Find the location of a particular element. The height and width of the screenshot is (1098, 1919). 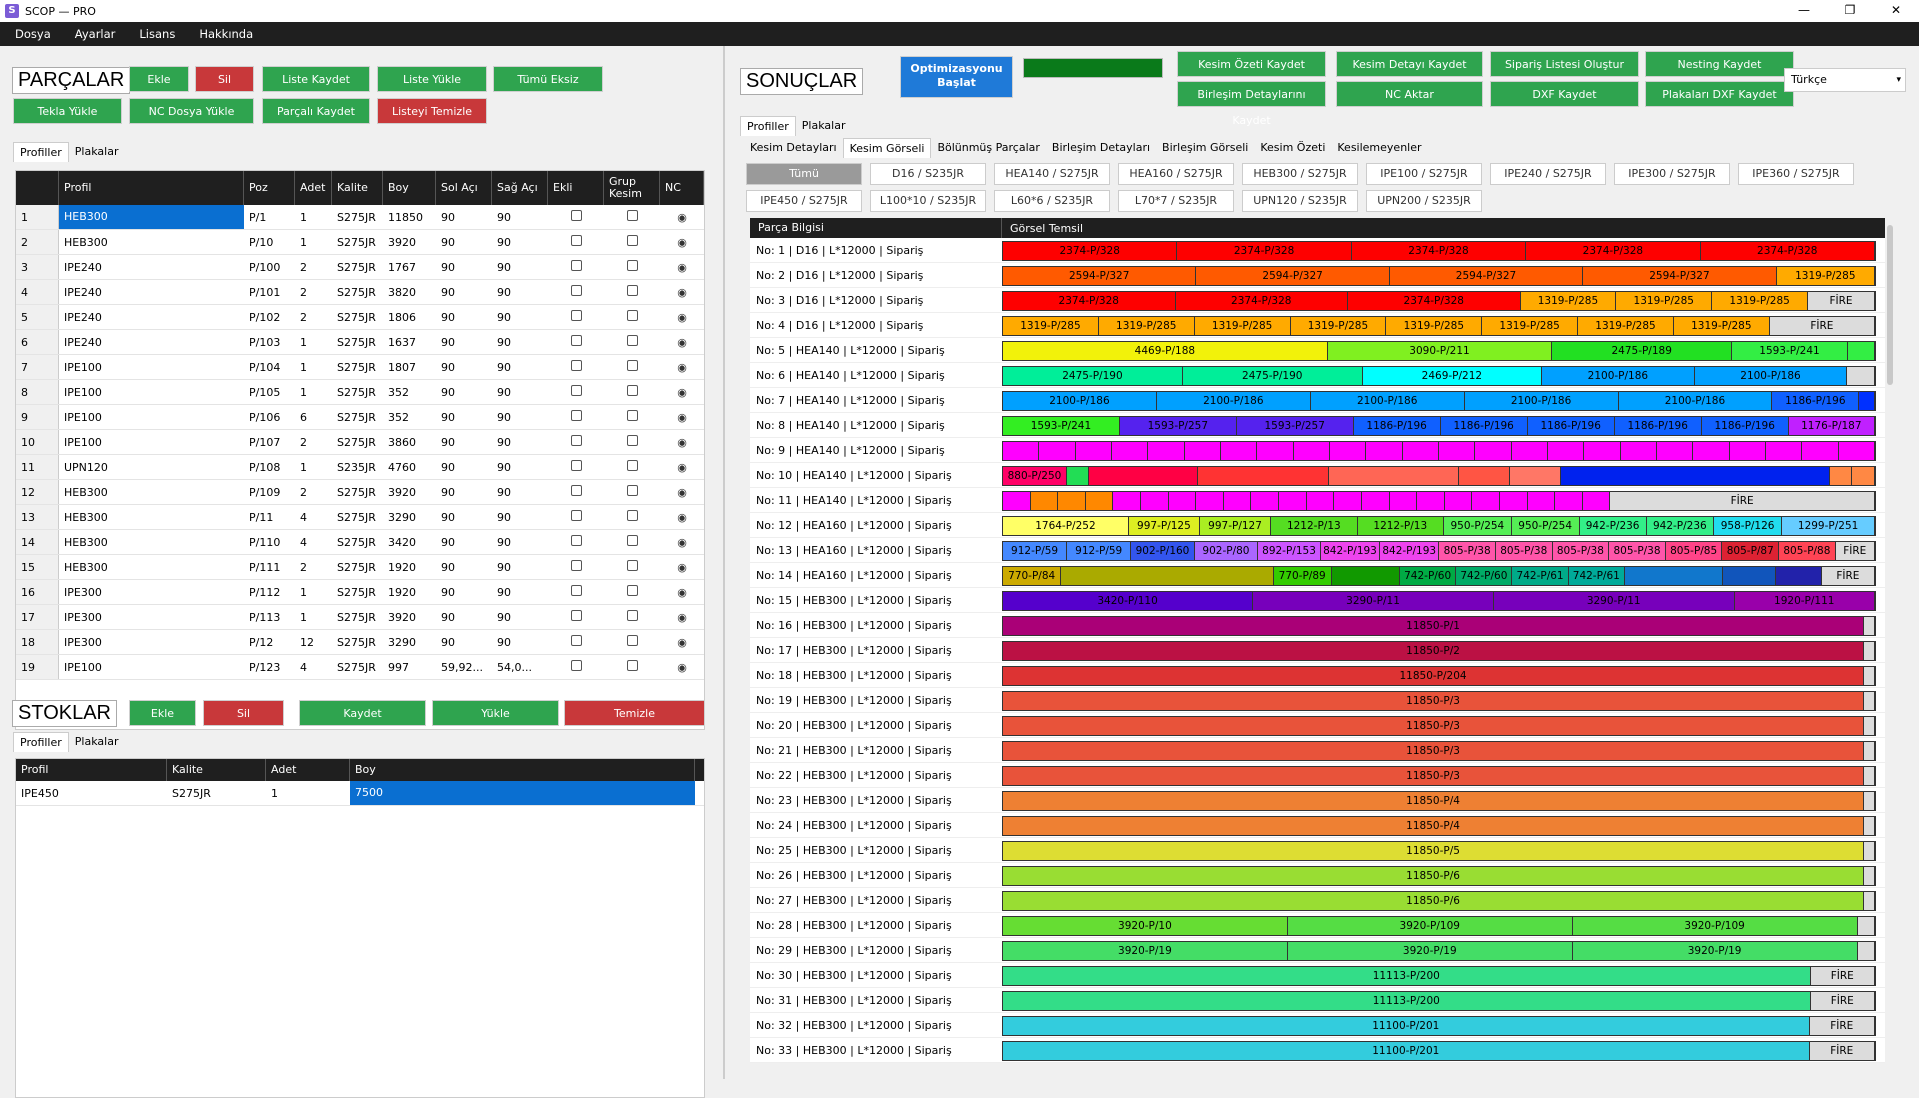

nc-export-button: NC Aktar is located at coordinates (1409, 94).